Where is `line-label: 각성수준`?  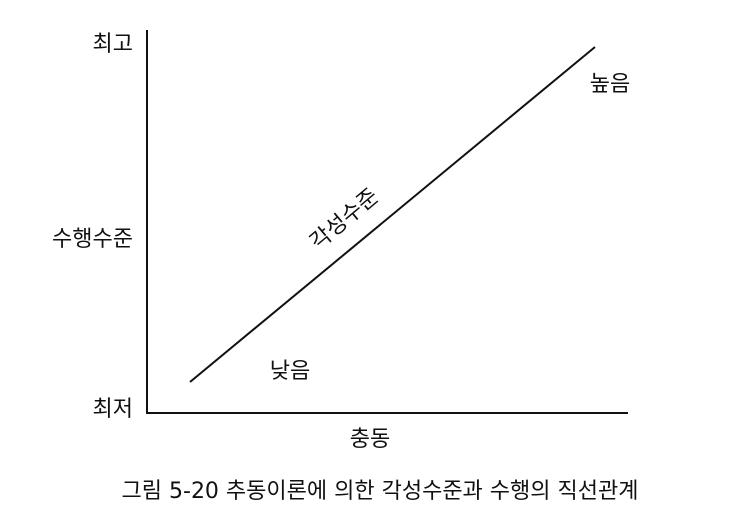 line-label: 각성수준 is located at coordinates (345, 219).